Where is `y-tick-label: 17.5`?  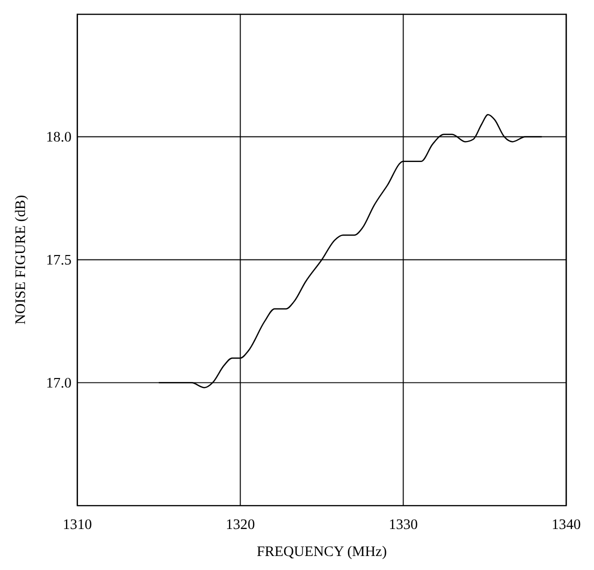 y-tick-label: 17.5 is located at coordinates (59, 260).